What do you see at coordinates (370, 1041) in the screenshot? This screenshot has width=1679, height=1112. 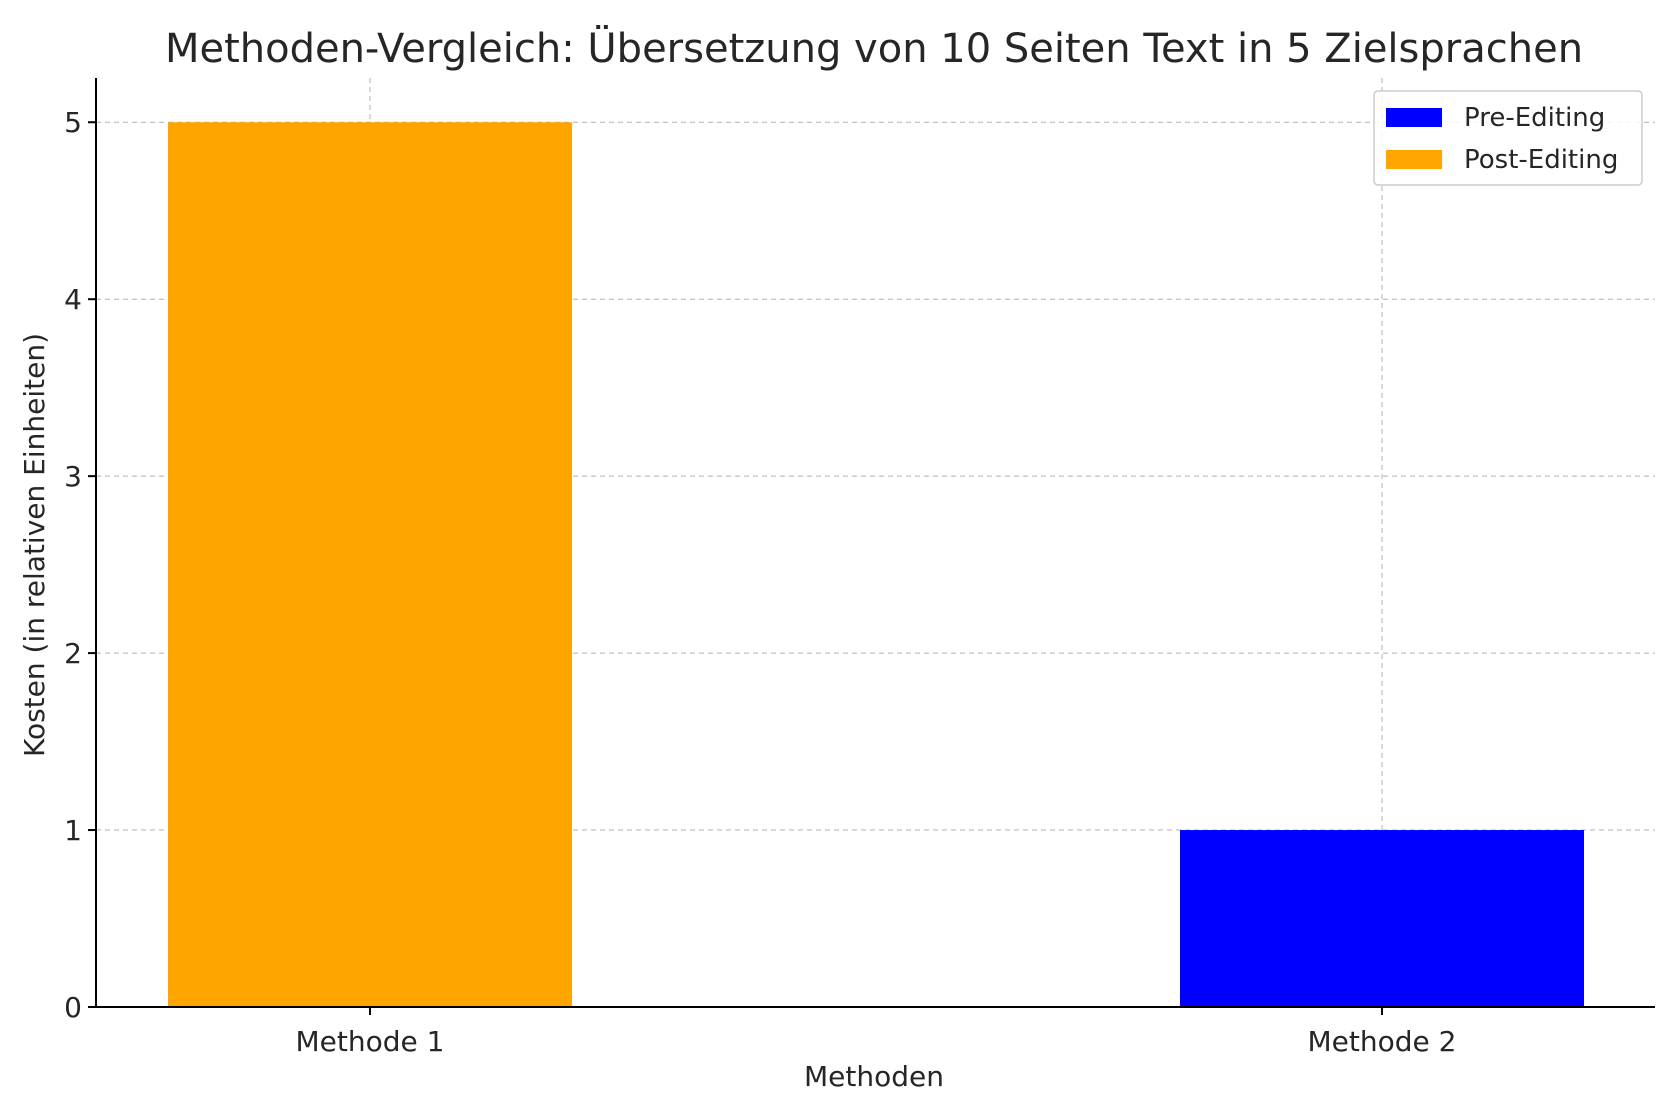 I see `x-tick-label: Methode 1` at bounding box center [370, 1041].